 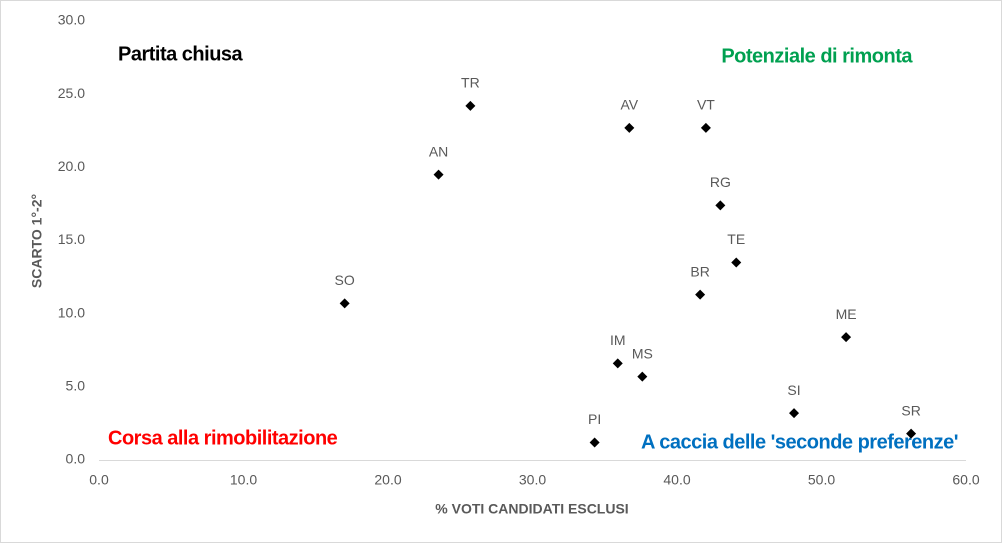 I want to click on x-tick-label: 0.0, so click(x=99, y=480).